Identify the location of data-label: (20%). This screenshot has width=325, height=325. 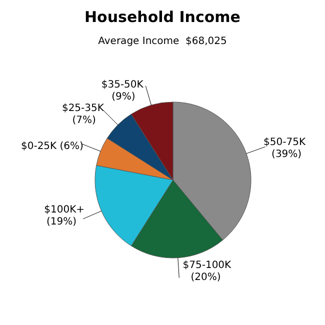
(205, 277).